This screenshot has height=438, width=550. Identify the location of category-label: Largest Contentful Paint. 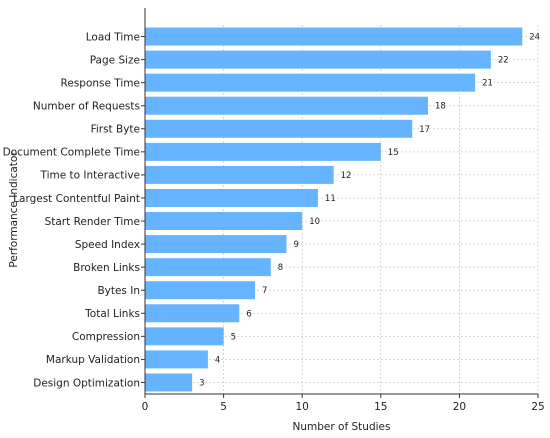
(76, 199).